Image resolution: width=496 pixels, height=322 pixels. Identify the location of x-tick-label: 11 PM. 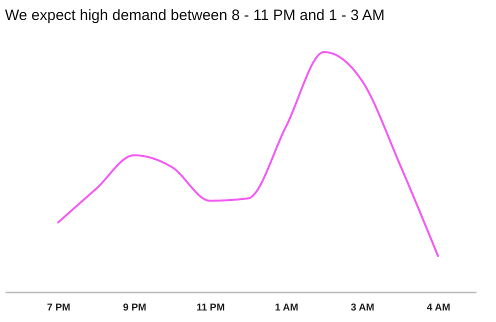
(210, 308).